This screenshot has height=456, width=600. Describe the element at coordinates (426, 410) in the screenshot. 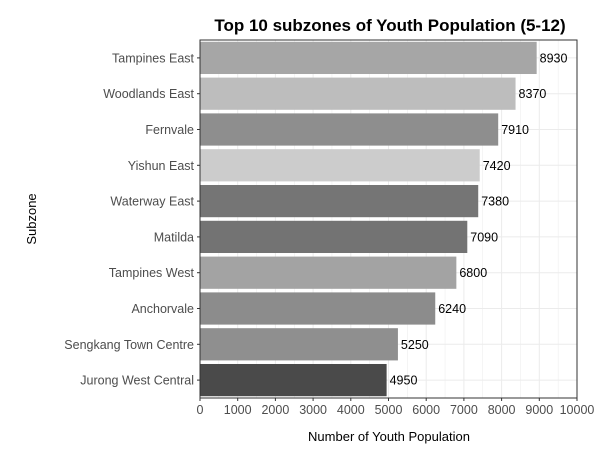

I see `x-tick-label: 6000` at that location.